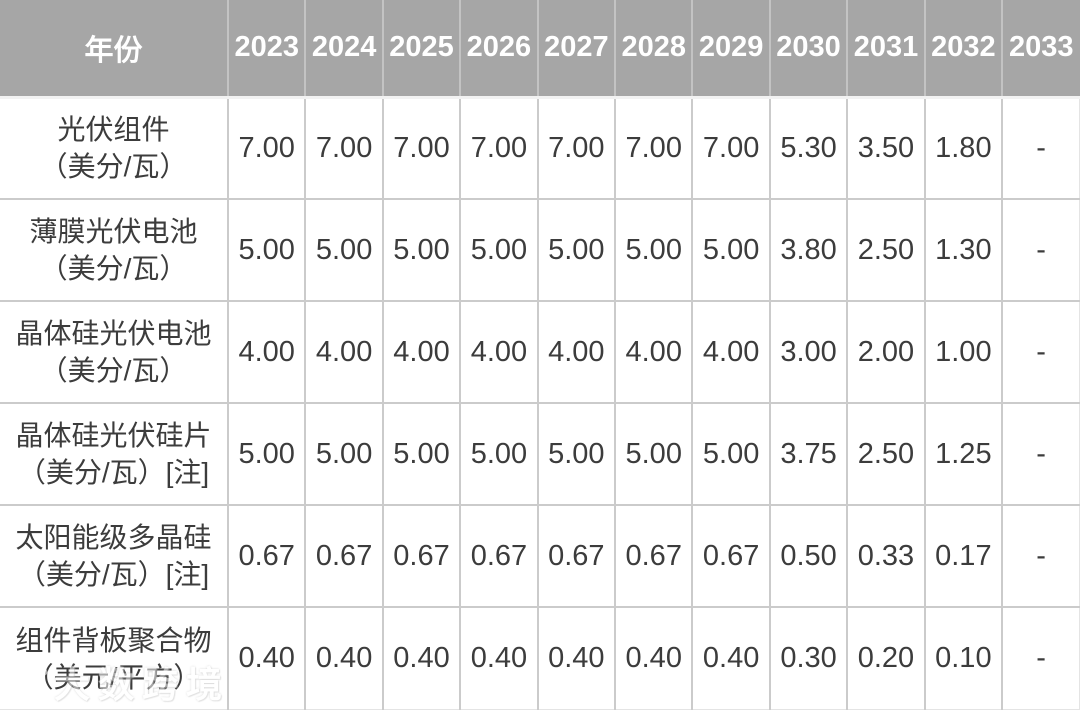 This screenshot has height=710, width=1080. I want to click on row-label-line1: 光伏组件, so click(113, 130).